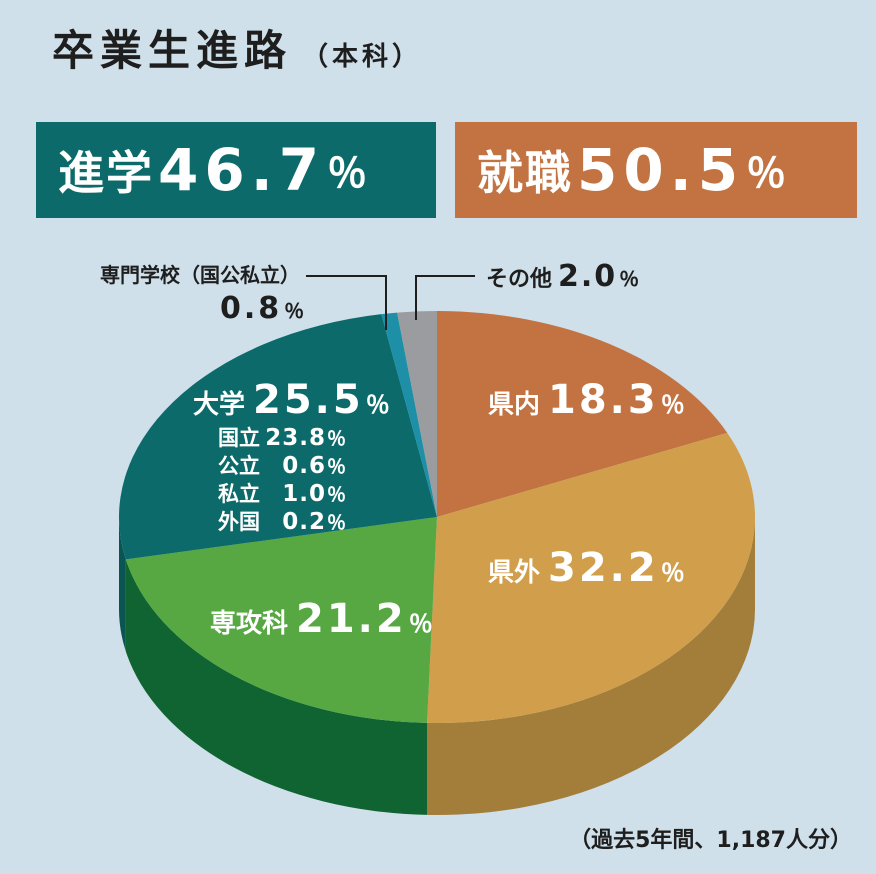  What do you see at coordinates (362, 57) in the screenshot?
I see `title-sub: （本科）` at bounding box center [362, 57].